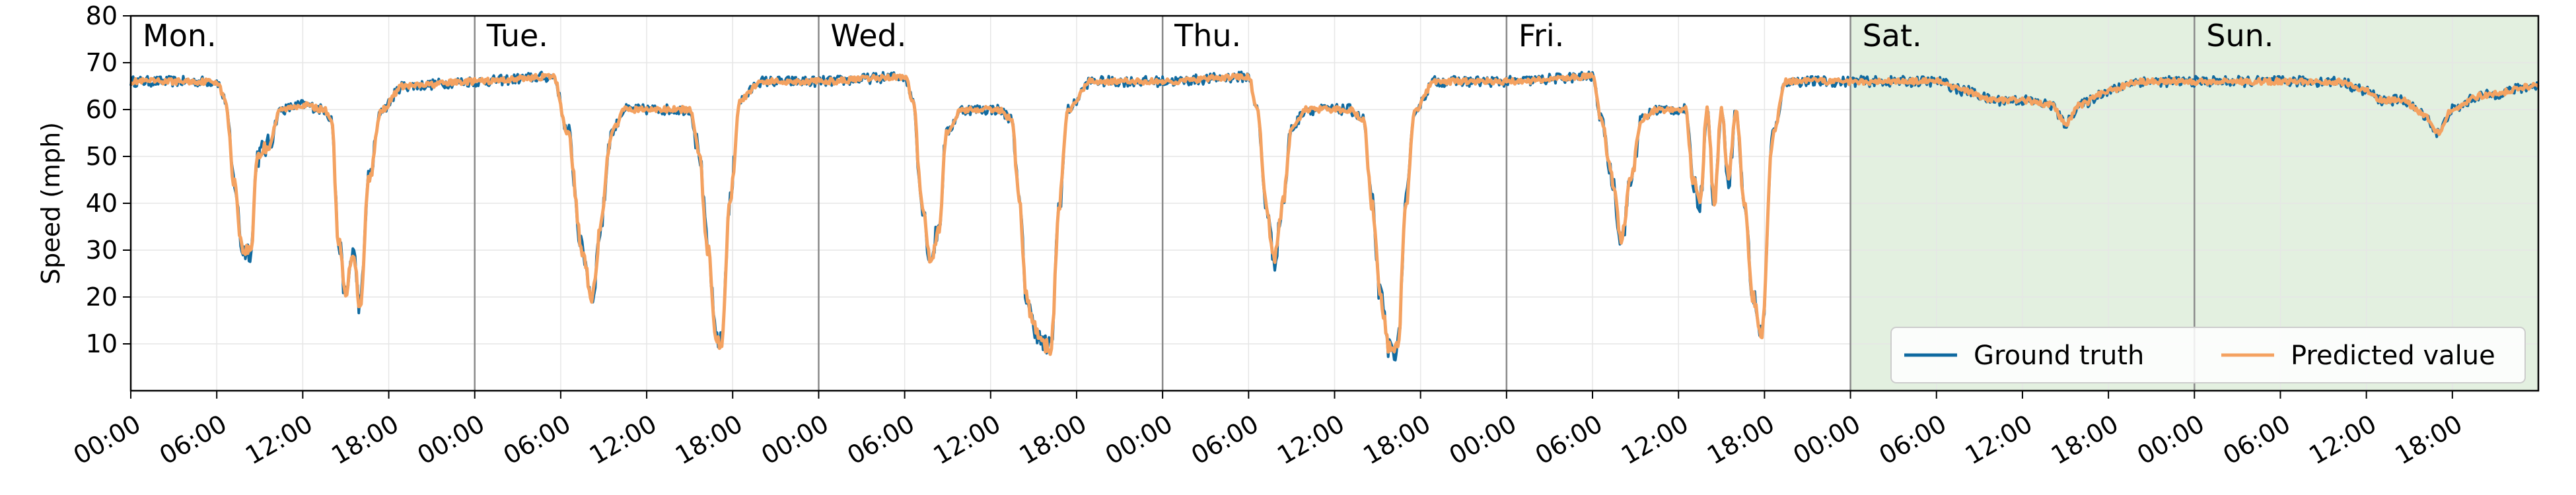 The image size is (2576, 495). What do you see at coordinates (180, 35) in the screenshot?
I see `day-label: Mon.` at bounding box center [180, 35].